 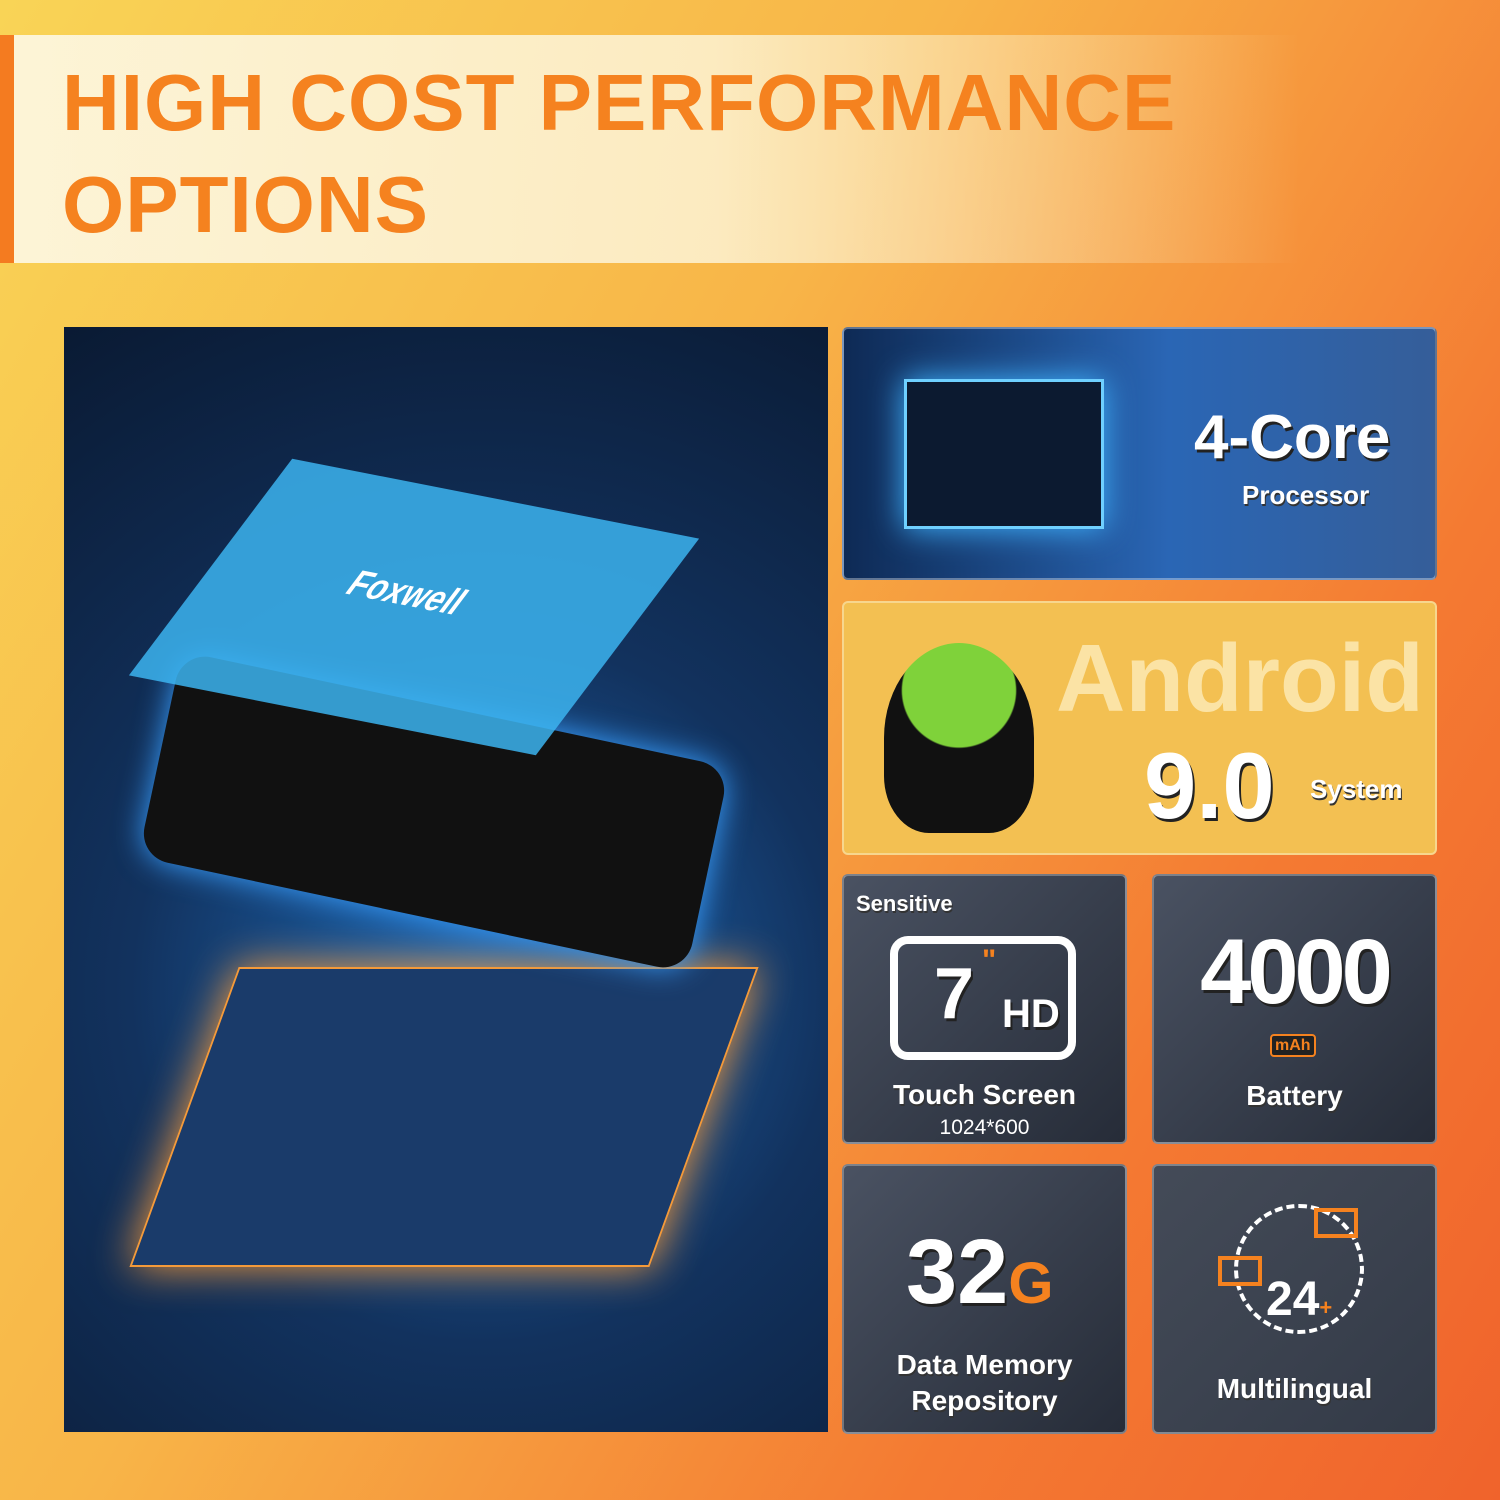 What do you see at coordinates (1294, 1388) in the screenshot?
I see `language-label: Multilingual` at bounding box center [1294, 1388].